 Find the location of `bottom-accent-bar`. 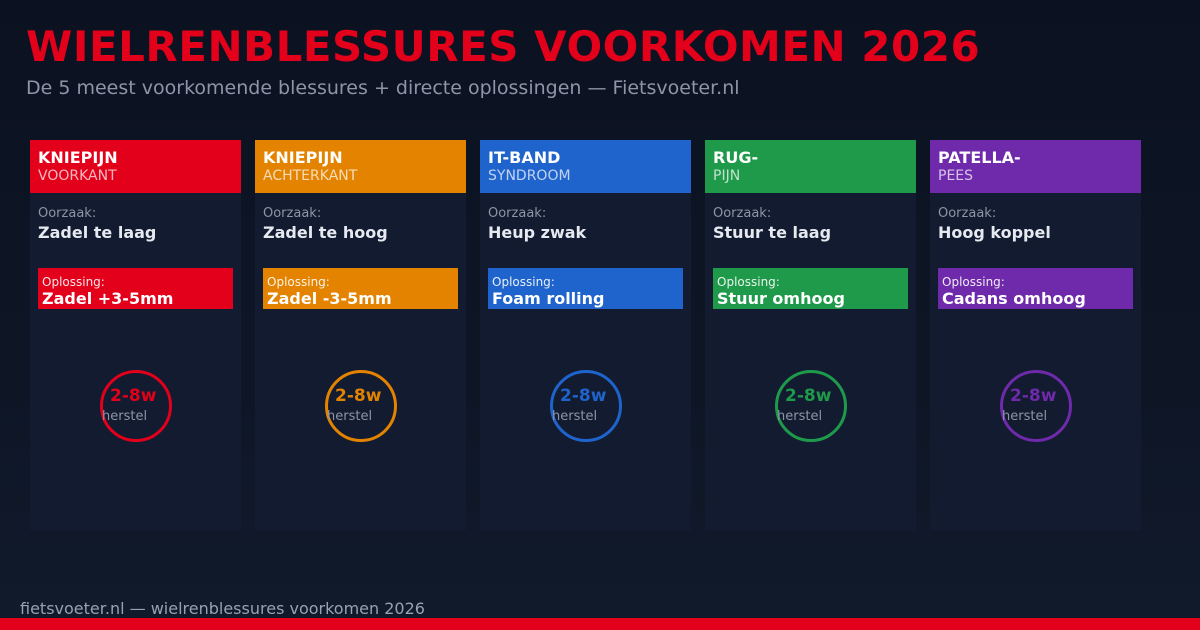

bottom-accent-bar is located at coordinates (600, 624).